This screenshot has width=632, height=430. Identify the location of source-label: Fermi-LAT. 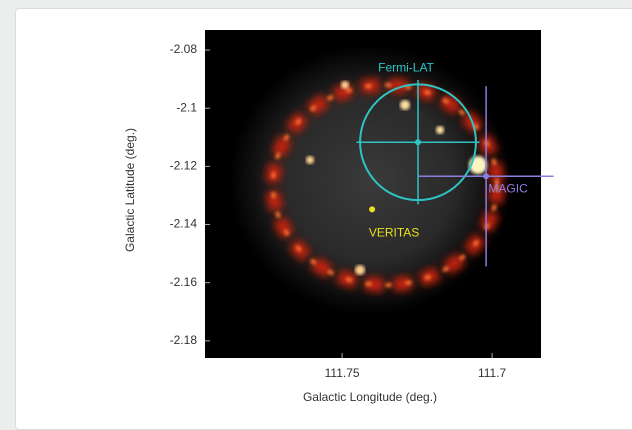
(406, 68).